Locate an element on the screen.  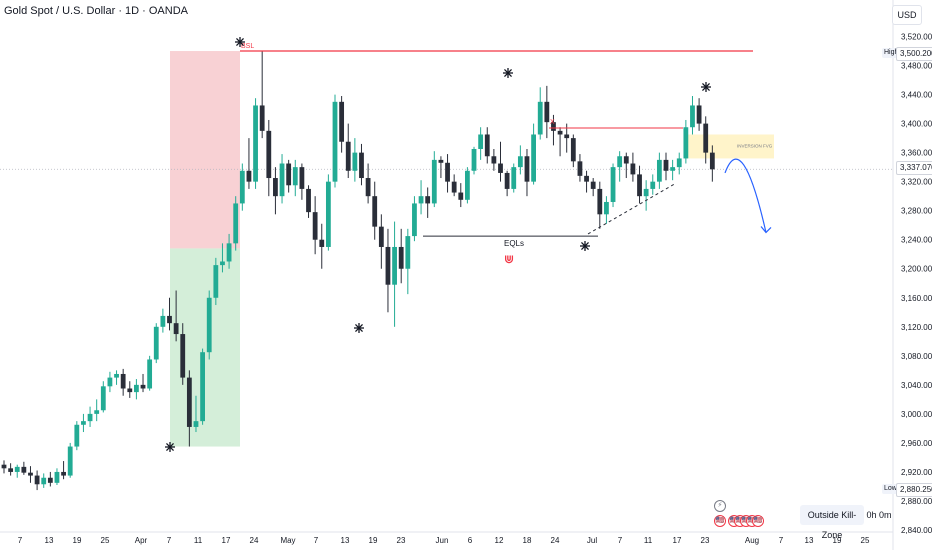
price-tick-label: 3,240.000 is located at coordinates (916, 240).